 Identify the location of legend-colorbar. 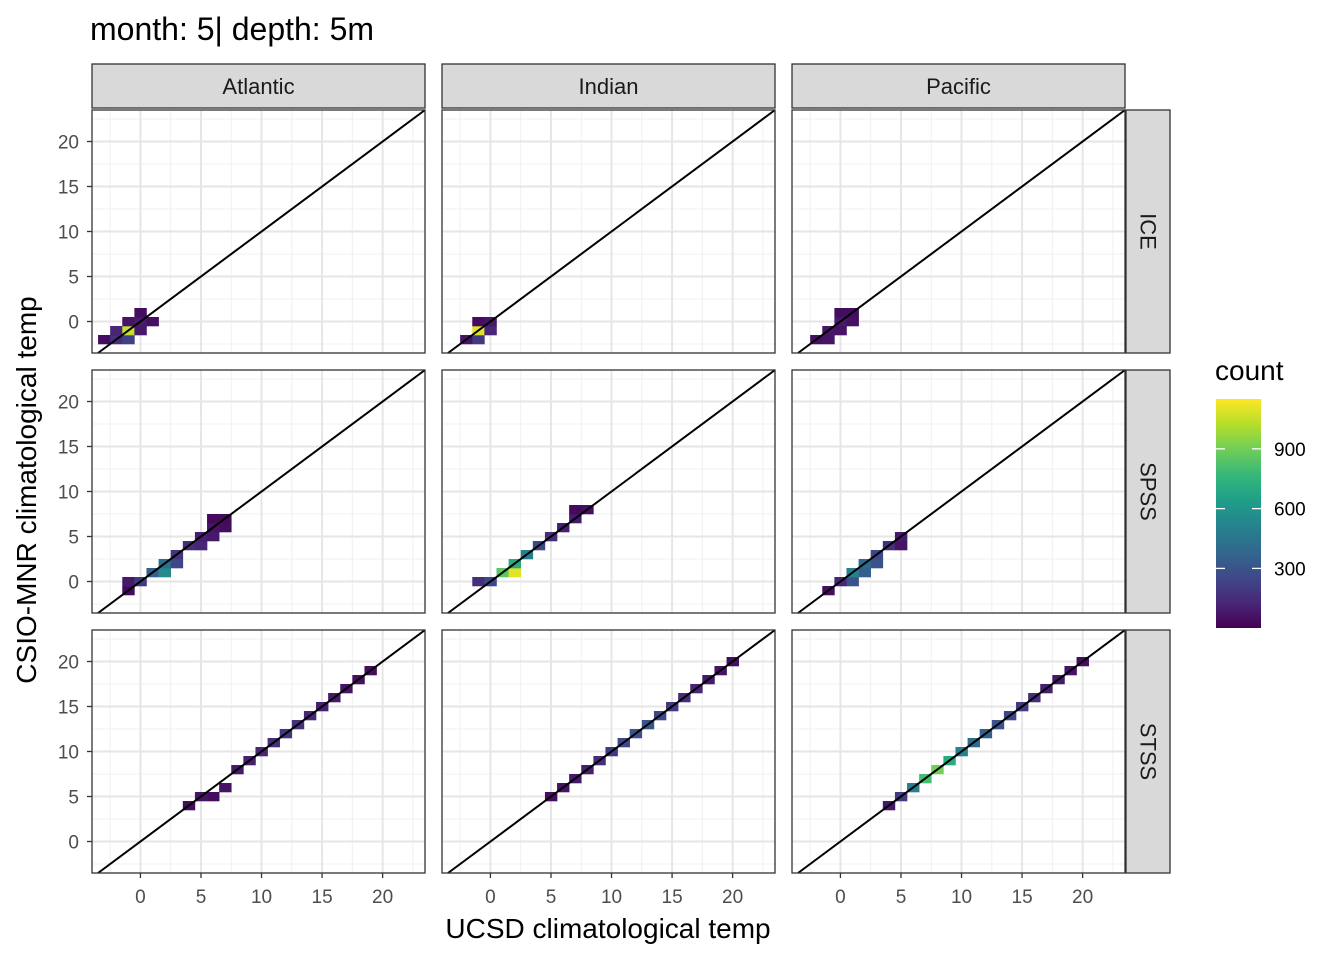
(1238, 513).